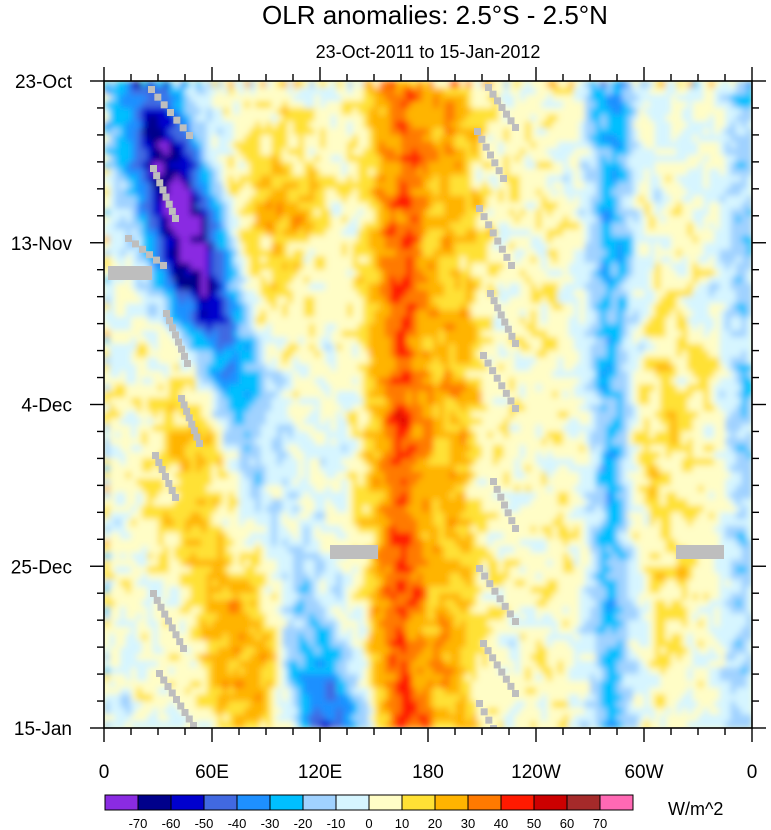 The width and height of the screenshot is (771, 830). Describe the element at coordinates (428, 52) in the screenshot. I see `chart-subtitle: 23-Oct-2011 to 15-Jan-2012` at that location.